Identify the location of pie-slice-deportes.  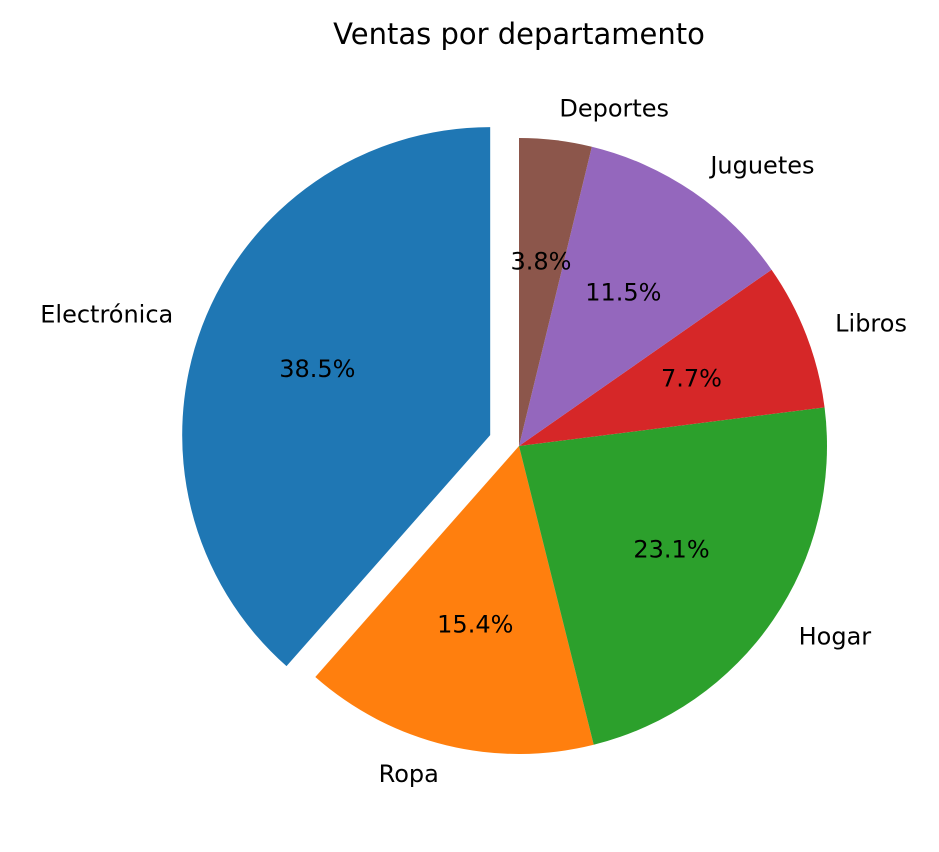
(555, 292).